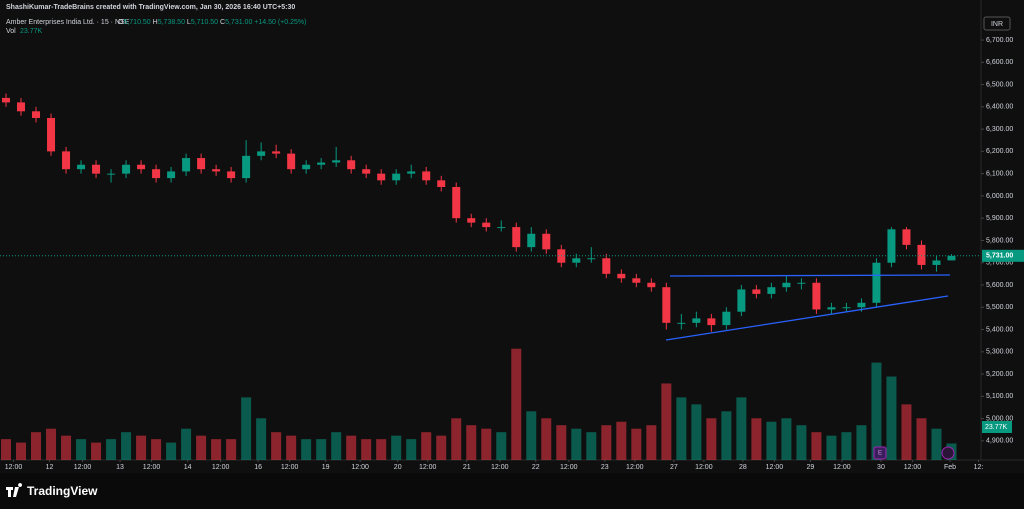 The height and width of the screenshot is (509, 1024). Describe the element at coordinates (171, 22) in the screenshot. I see `legend-item: 5,738.50` at that location.